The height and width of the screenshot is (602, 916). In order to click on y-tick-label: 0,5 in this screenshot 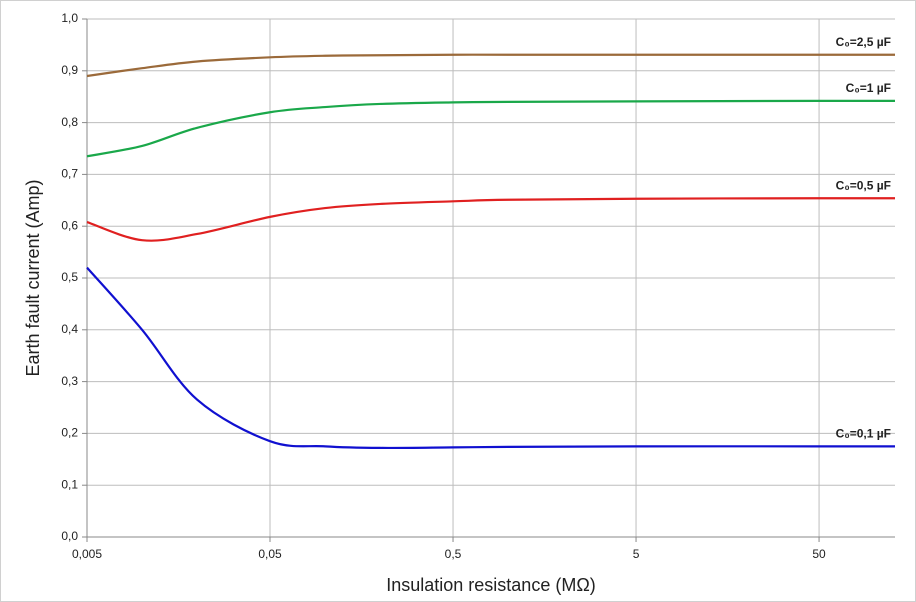, I will do `click(69, 277)`.